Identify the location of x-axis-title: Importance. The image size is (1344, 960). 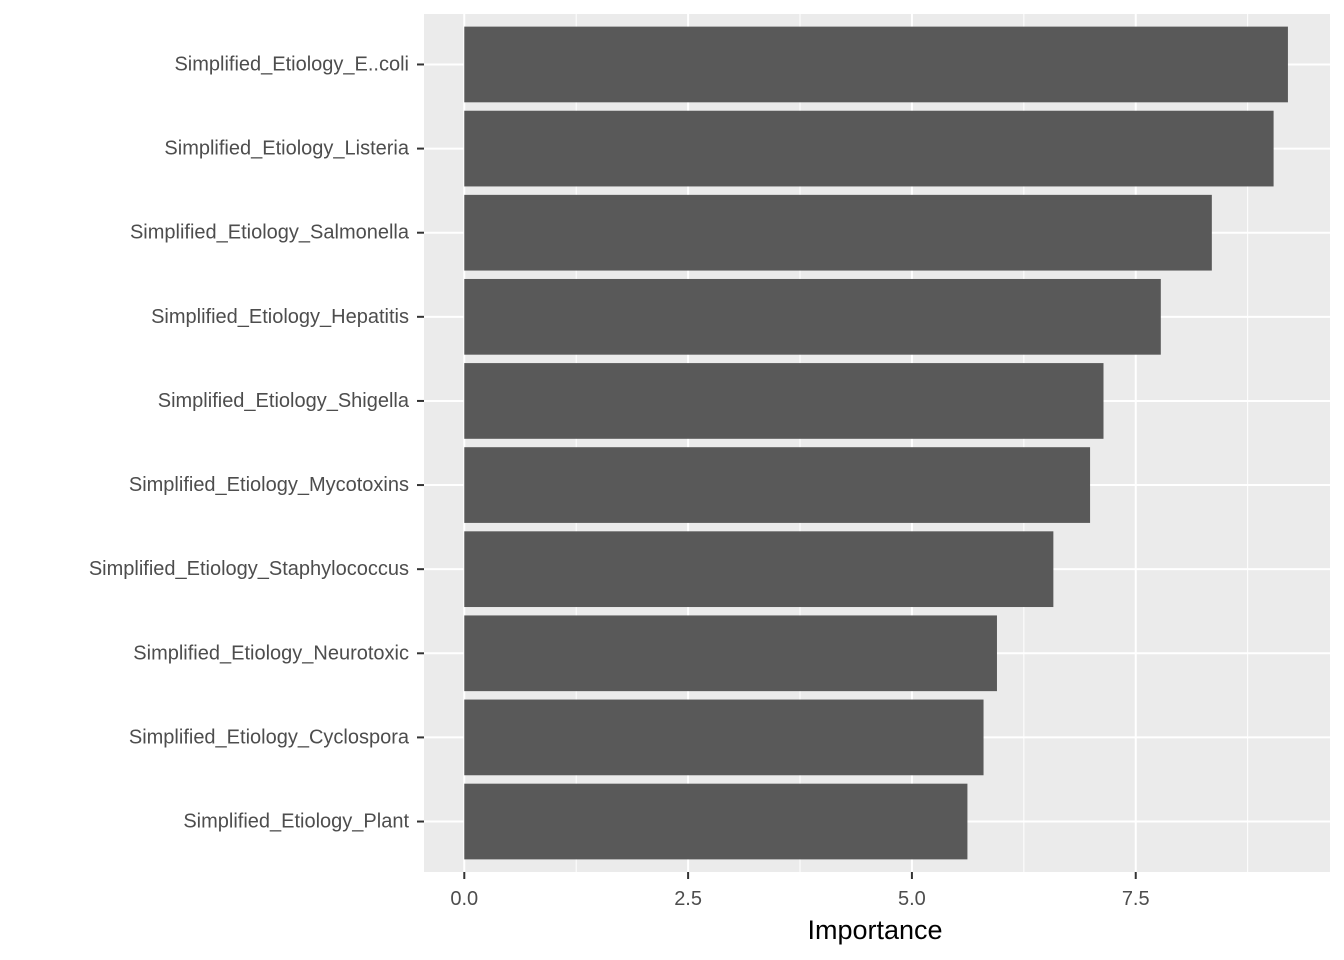
(874, 930).